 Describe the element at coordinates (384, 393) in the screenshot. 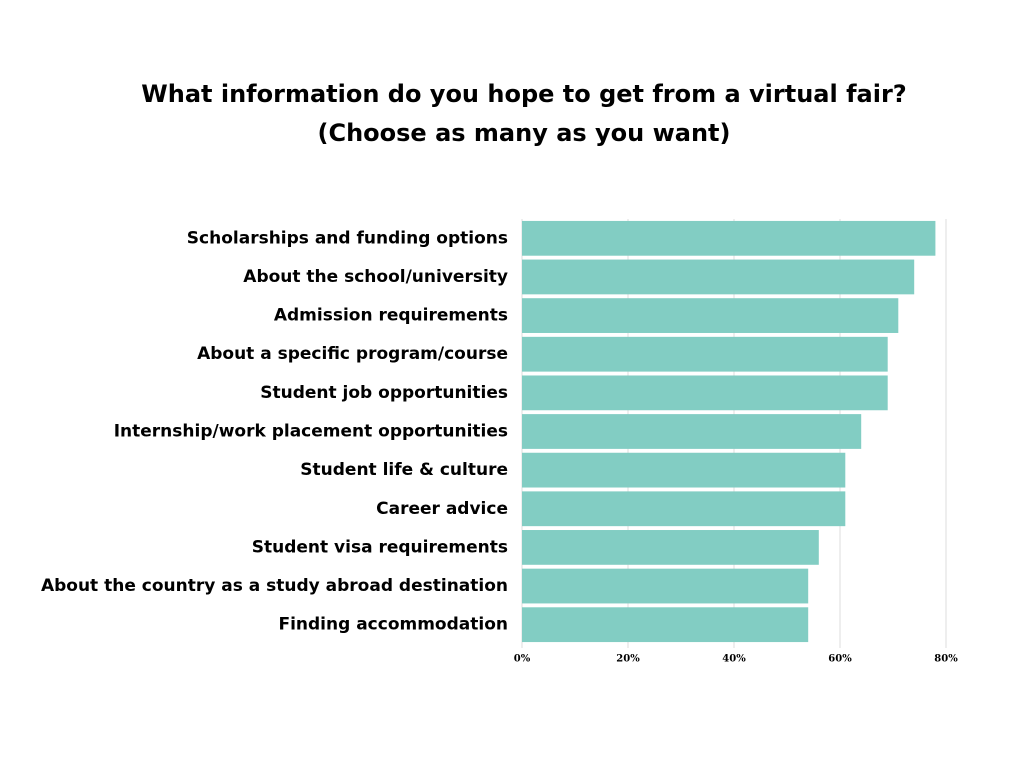

I see `y-tick-label: Student job opportunities` at that location.